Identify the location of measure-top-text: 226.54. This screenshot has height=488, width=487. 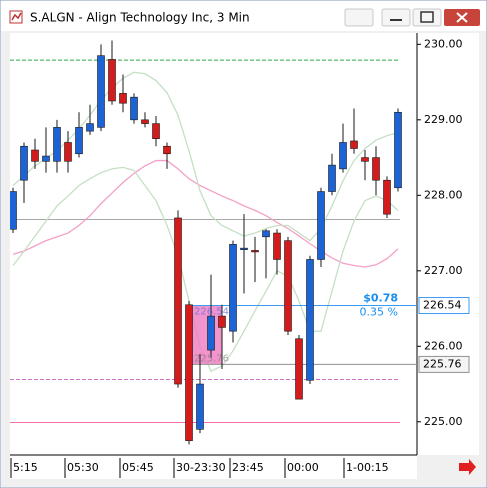
(211, 312).